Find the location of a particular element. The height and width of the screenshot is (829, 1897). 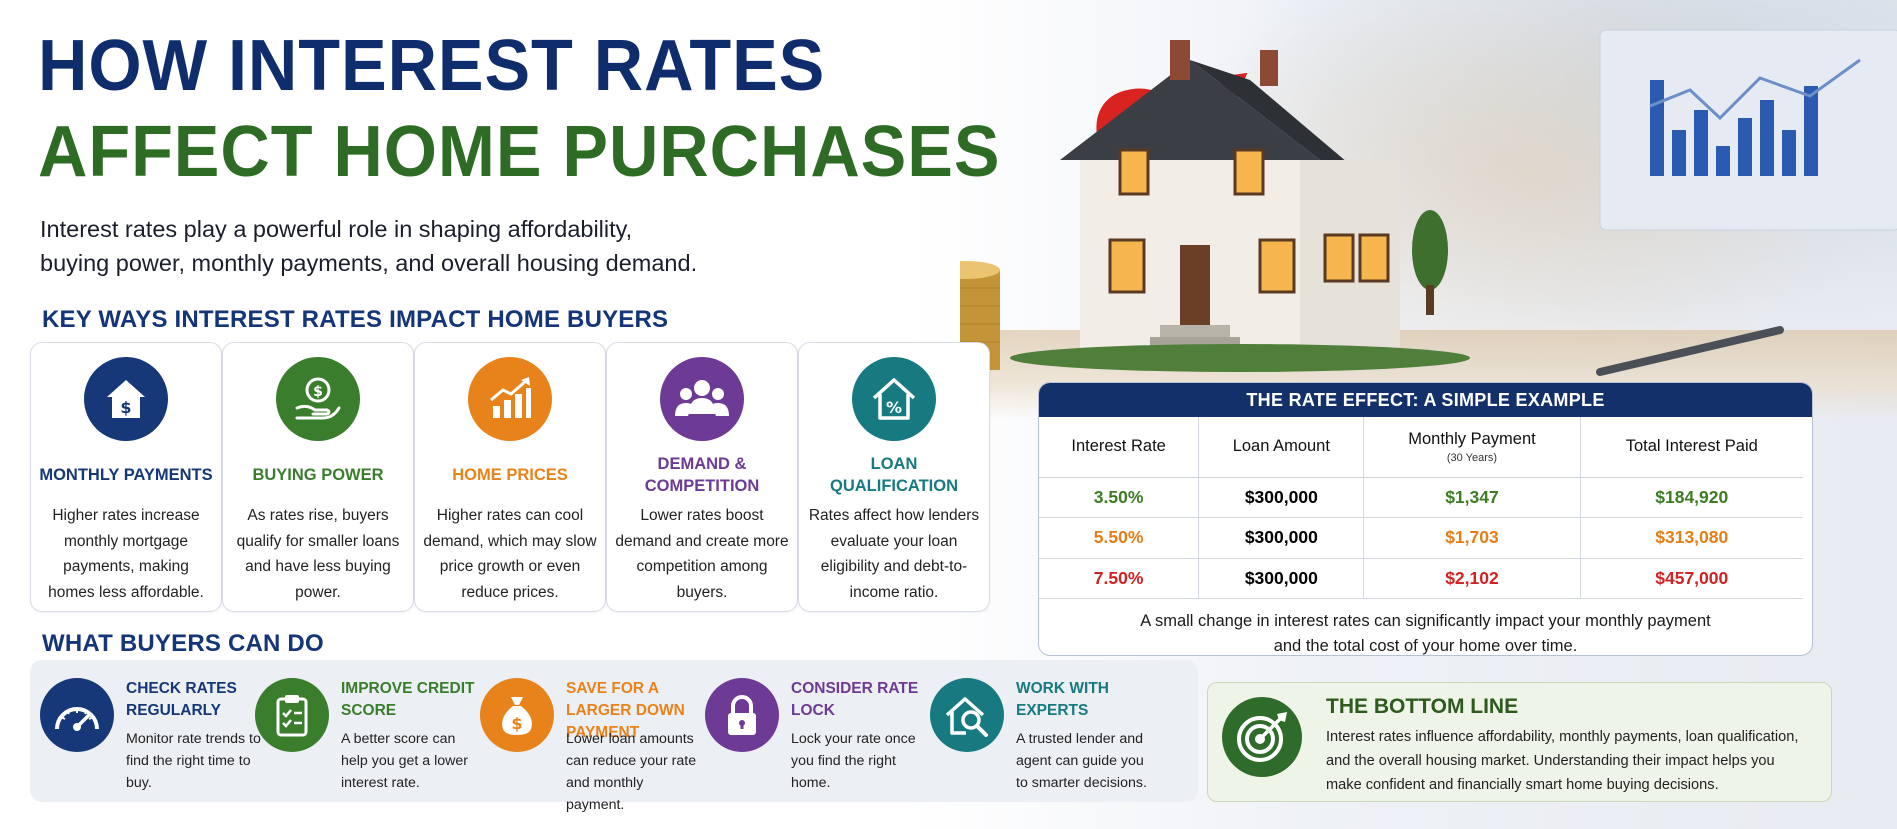

house-dollar-icon: $ is located at coordinates (126, 399).